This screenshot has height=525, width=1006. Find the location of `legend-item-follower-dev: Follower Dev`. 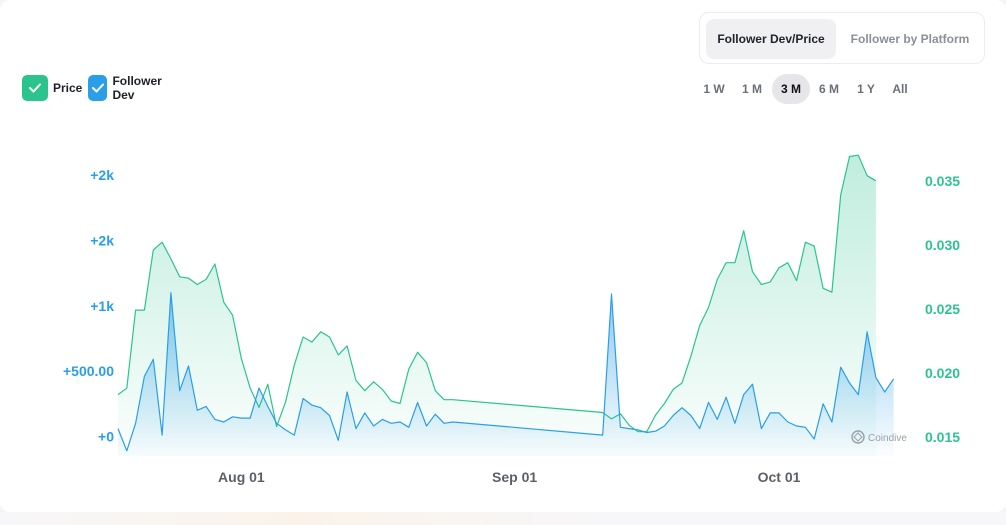

legend-item-follower-dev: Follower Dev is located at coordinates (128, 88).